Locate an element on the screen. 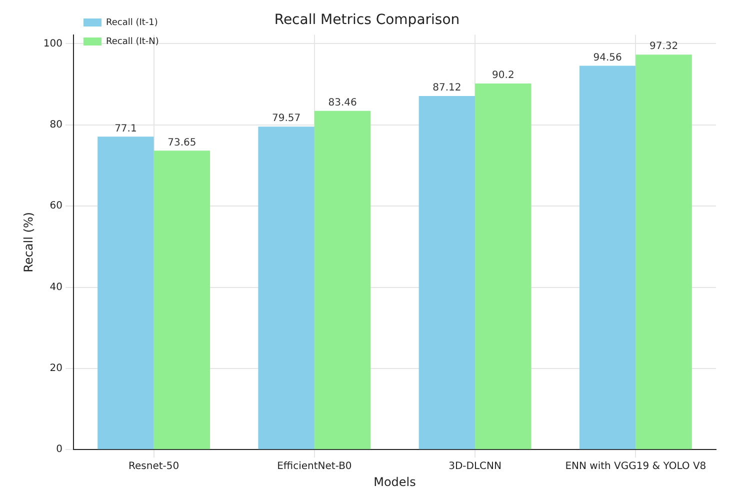 The width and height of the screenshot is (744, 498). y-axis-title: Recall (%) is located at coordinates (28, 242).